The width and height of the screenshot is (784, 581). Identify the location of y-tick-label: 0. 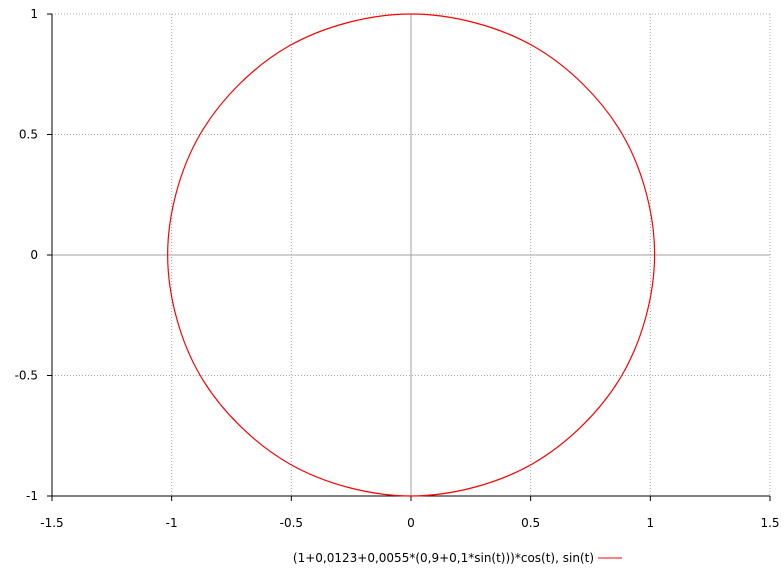
(34, 255).